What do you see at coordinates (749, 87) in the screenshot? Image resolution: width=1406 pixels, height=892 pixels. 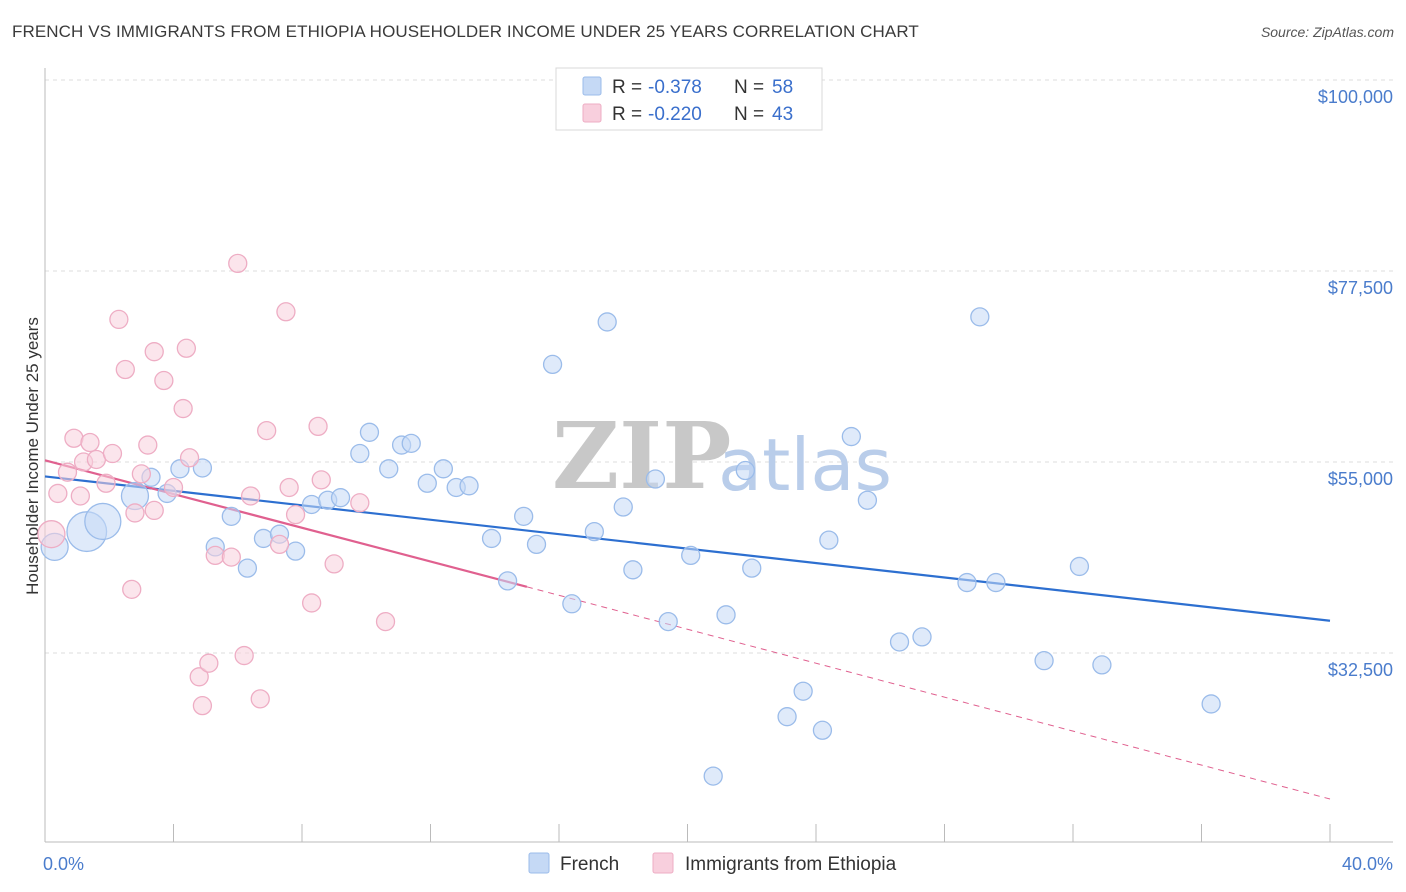 I see `legend-n-label-french: N =` at bounding box center [749, 87].